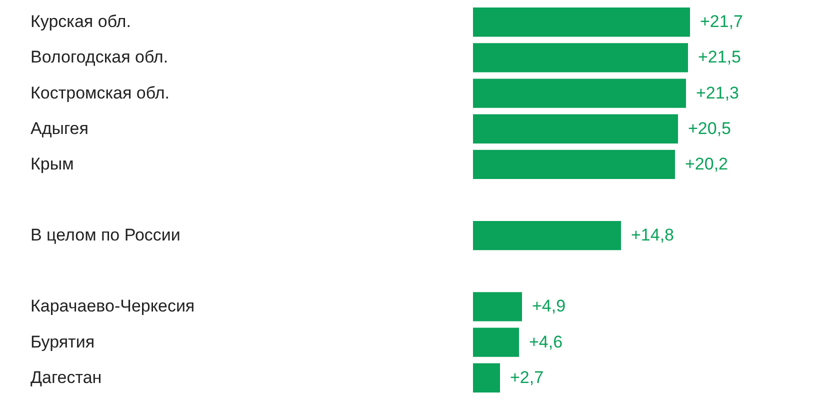 The image size is (820, 400). Describe the element at coordinates (527, 377) in the screenshot. I see `data-label: +2,7` at that location.